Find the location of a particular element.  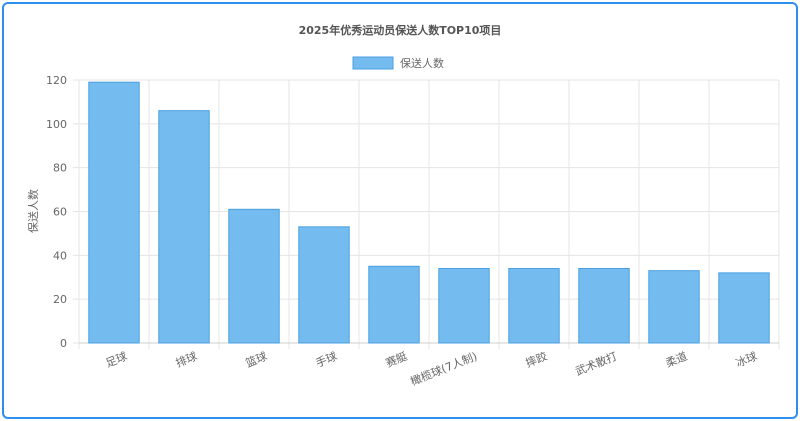

x-tick-label-5: 橄榄球(7人制) is located at coordinates (443, 368).